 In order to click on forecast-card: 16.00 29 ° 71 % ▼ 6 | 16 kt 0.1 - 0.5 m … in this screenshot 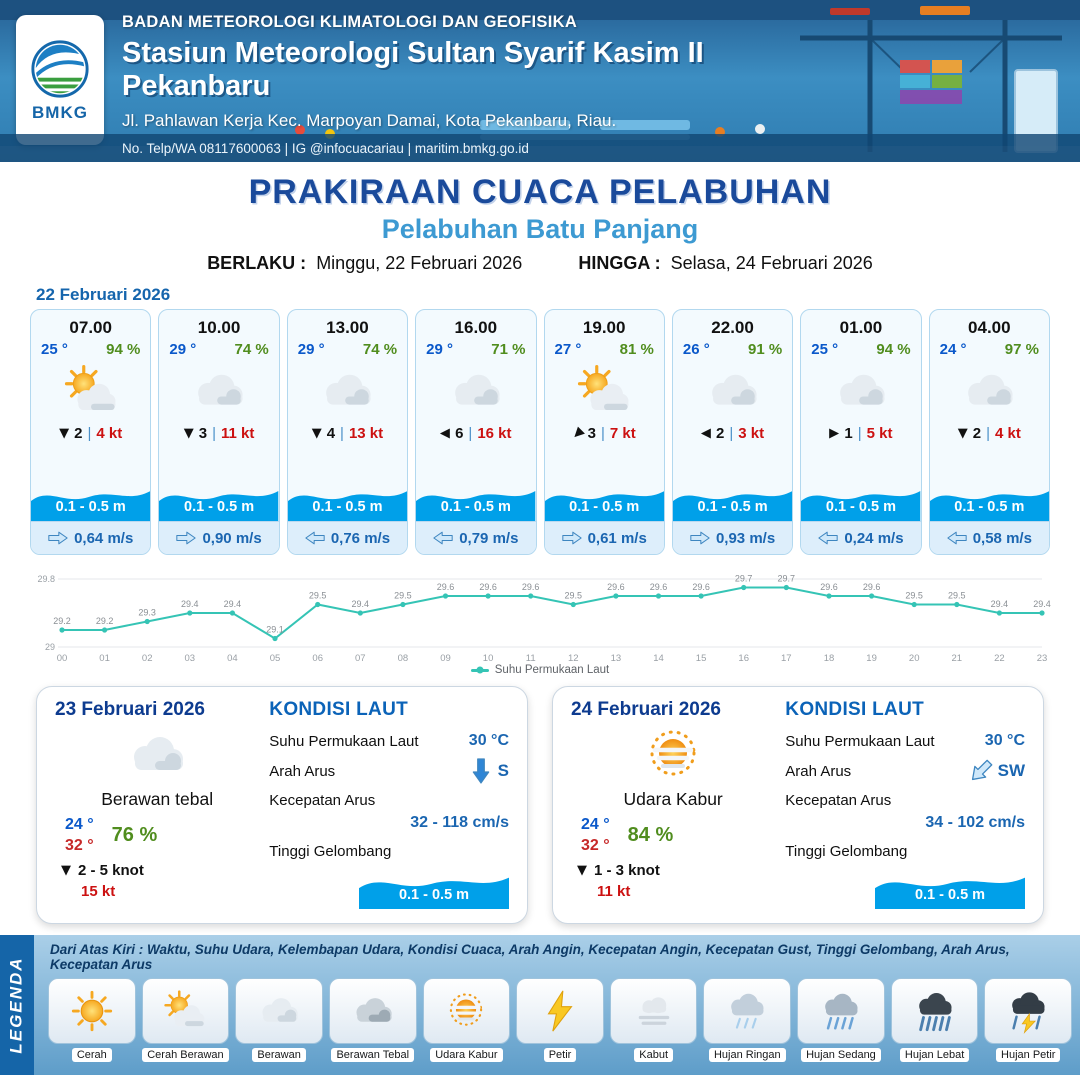, I will do `click(476, 432)`.